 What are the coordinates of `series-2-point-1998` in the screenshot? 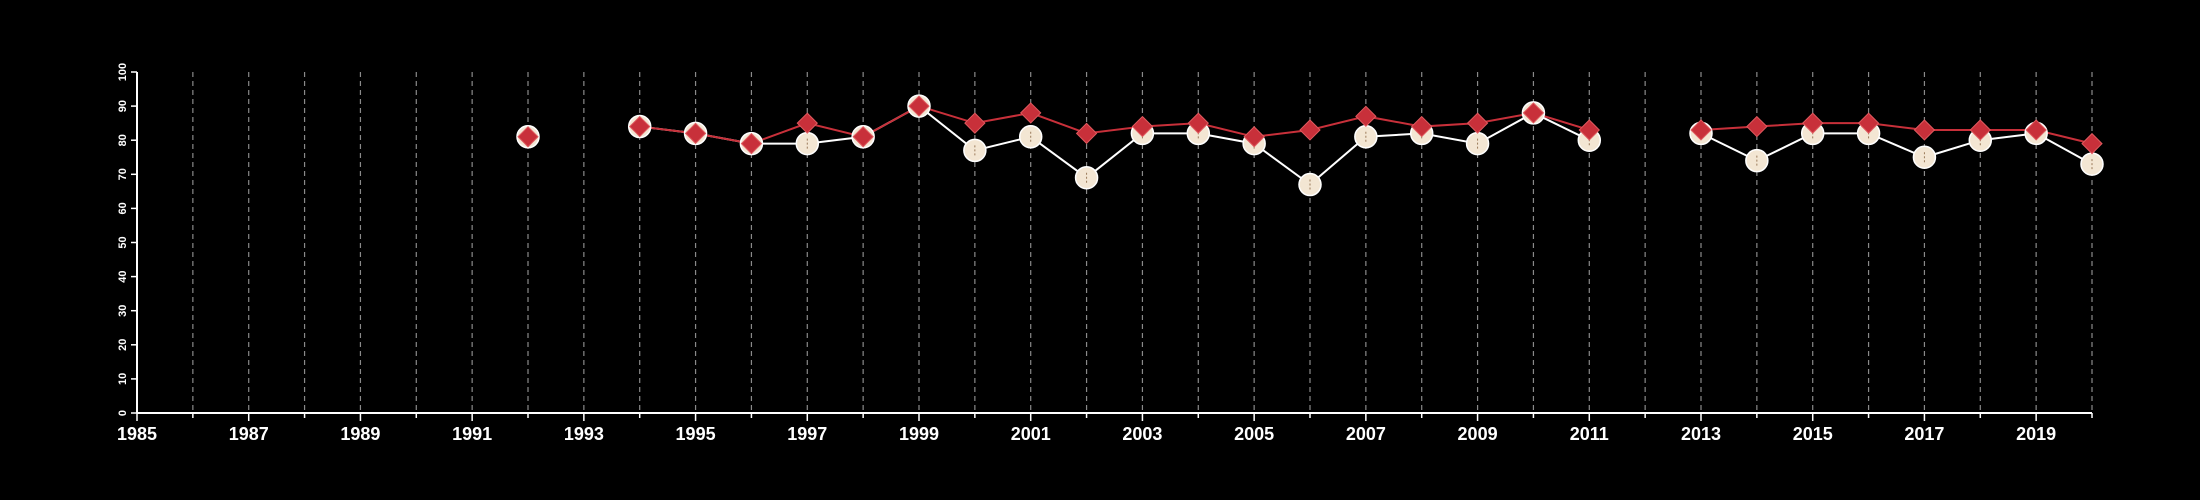 It's located at (863, 137).